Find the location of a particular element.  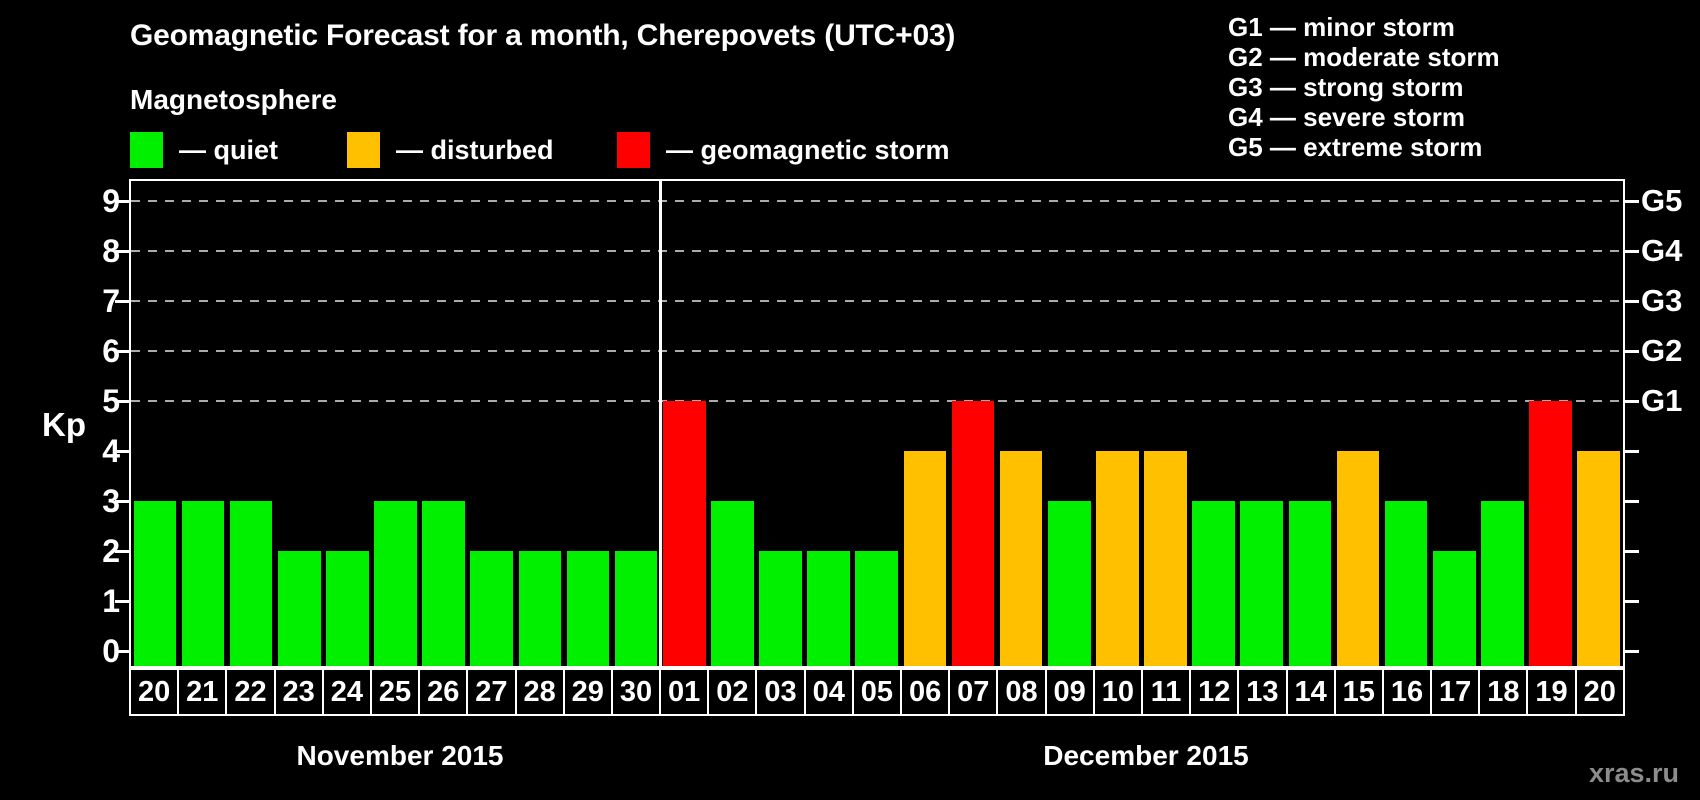

day-label: 13 is located at coordinates (1261, 692).